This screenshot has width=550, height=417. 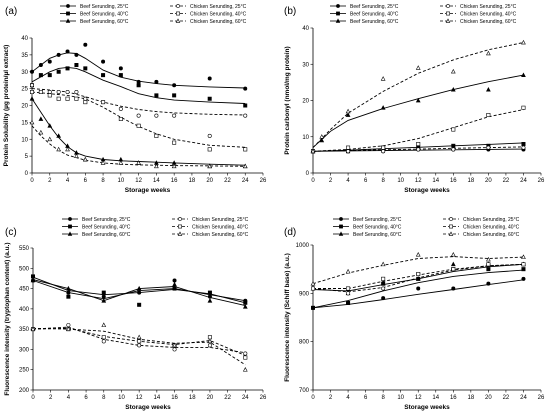 I want to click on legend-entry: Chicken Serunding, 25°C, so click(x=210, y=220).